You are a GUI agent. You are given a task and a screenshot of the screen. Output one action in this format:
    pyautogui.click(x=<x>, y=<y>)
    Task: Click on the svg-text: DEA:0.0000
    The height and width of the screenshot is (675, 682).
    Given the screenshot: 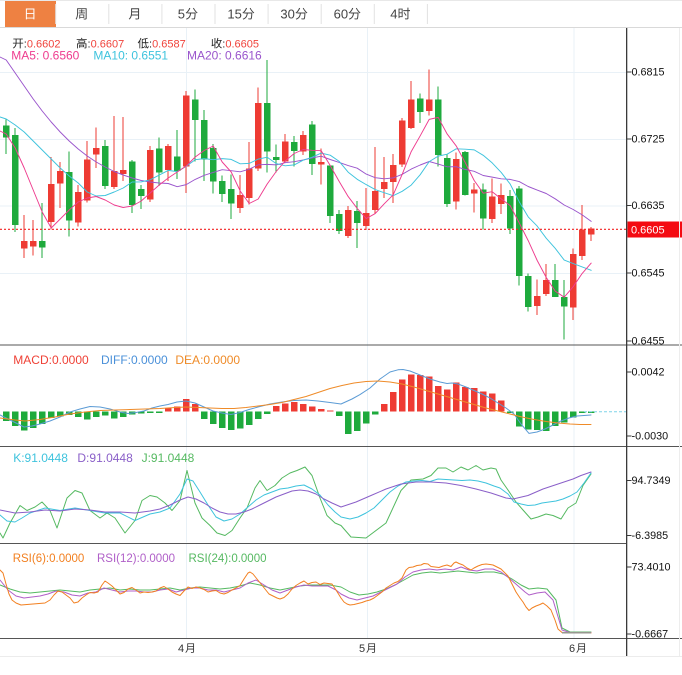 What is the action you would take?
    pyautogui.click(x=207, y=360)
    